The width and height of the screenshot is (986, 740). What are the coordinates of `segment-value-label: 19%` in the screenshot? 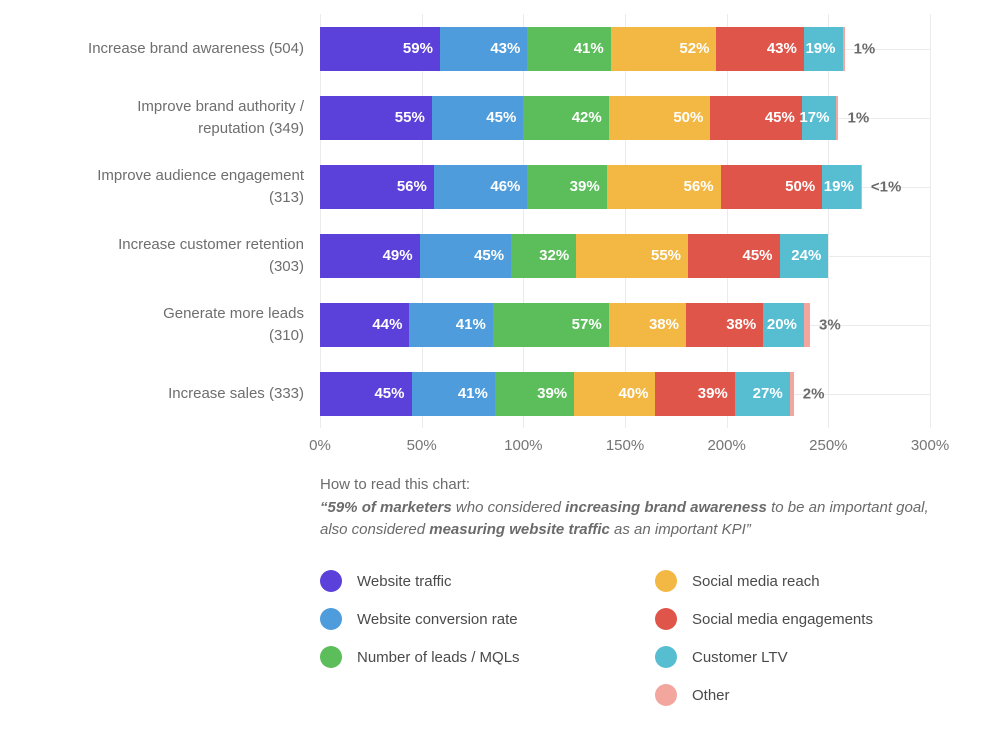 It's located at (838, 186).